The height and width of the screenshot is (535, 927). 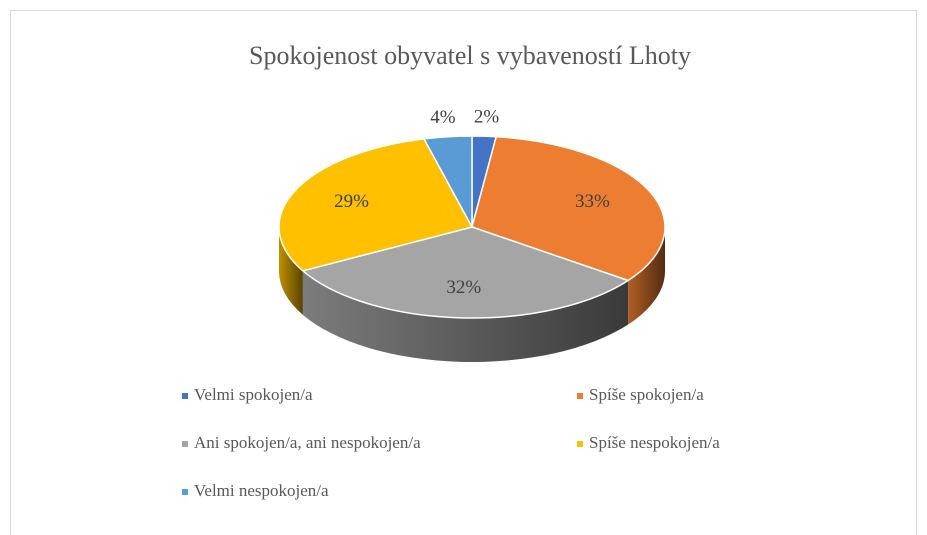 What do you see at coordinates (253, 394) in the screenshot?
I see `legend-label: Velmi spokojen/a` at bounding box center [253, 394].